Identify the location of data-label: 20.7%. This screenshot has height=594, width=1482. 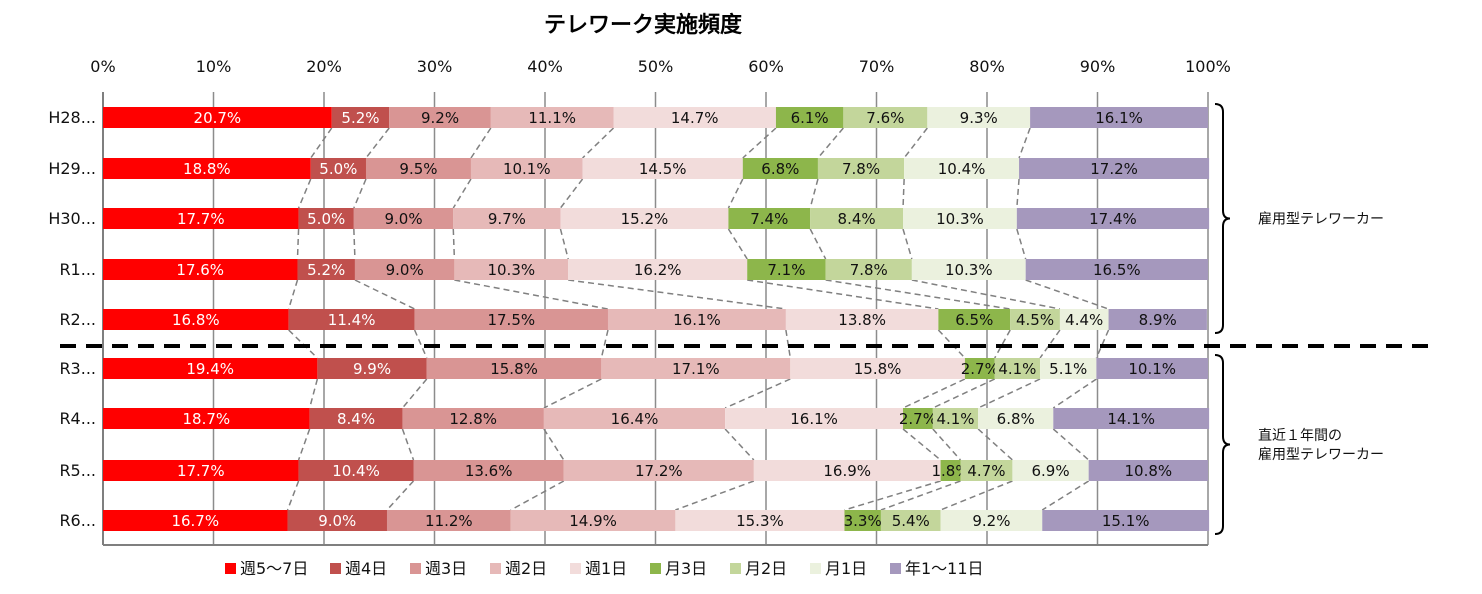
(218, 118).